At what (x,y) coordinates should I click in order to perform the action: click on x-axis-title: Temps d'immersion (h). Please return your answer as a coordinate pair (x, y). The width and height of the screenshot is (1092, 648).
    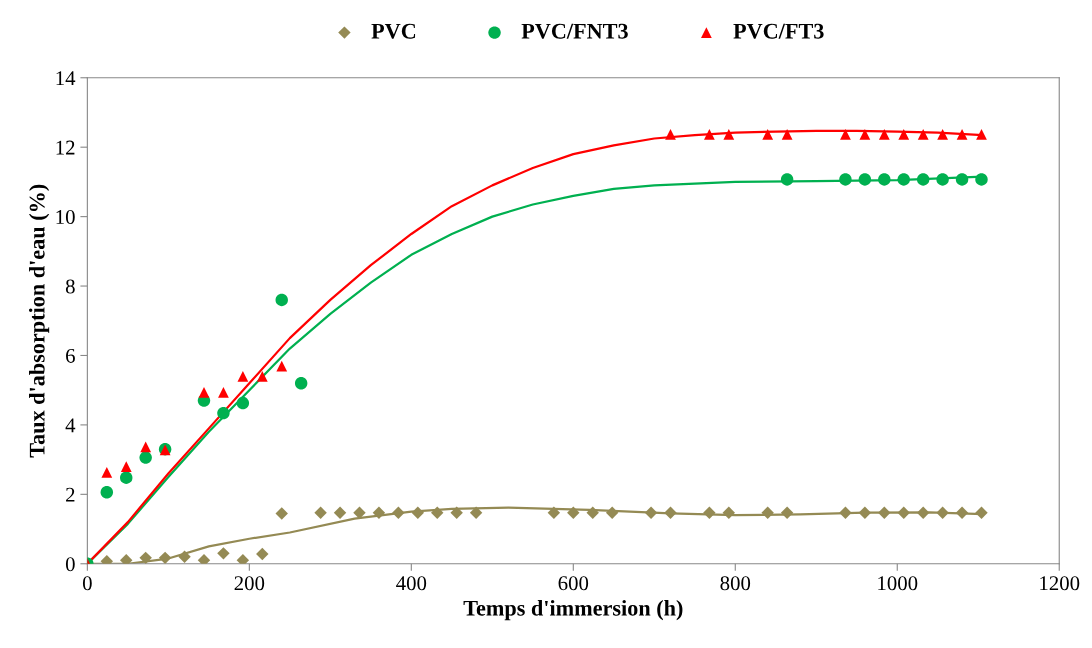
    Looking at the image, I should click on (573, 610).